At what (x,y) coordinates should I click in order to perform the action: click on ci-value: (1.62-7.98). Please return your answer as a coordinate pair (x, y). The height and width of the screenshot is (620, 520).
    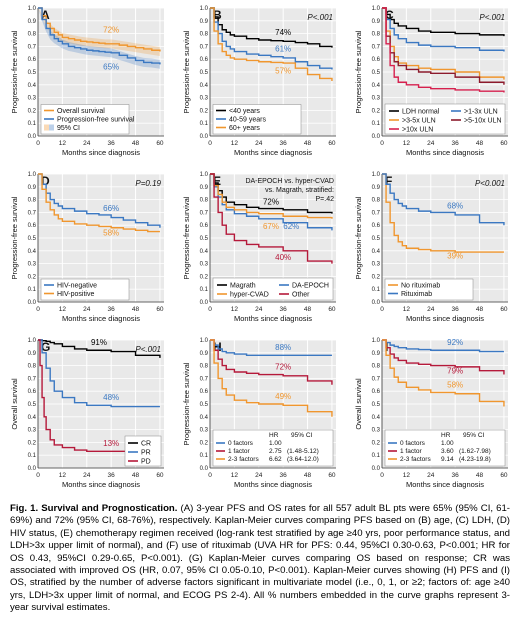
    Looking at the image, I should click on (475, 451).